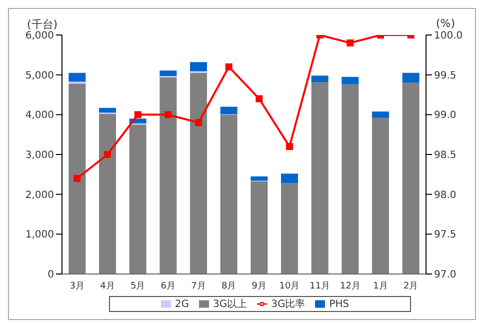  What do you see at coordinates (228, 286) in the screenshot?
I see `x-tick-label: 8月` at bounding box center [228, 286].